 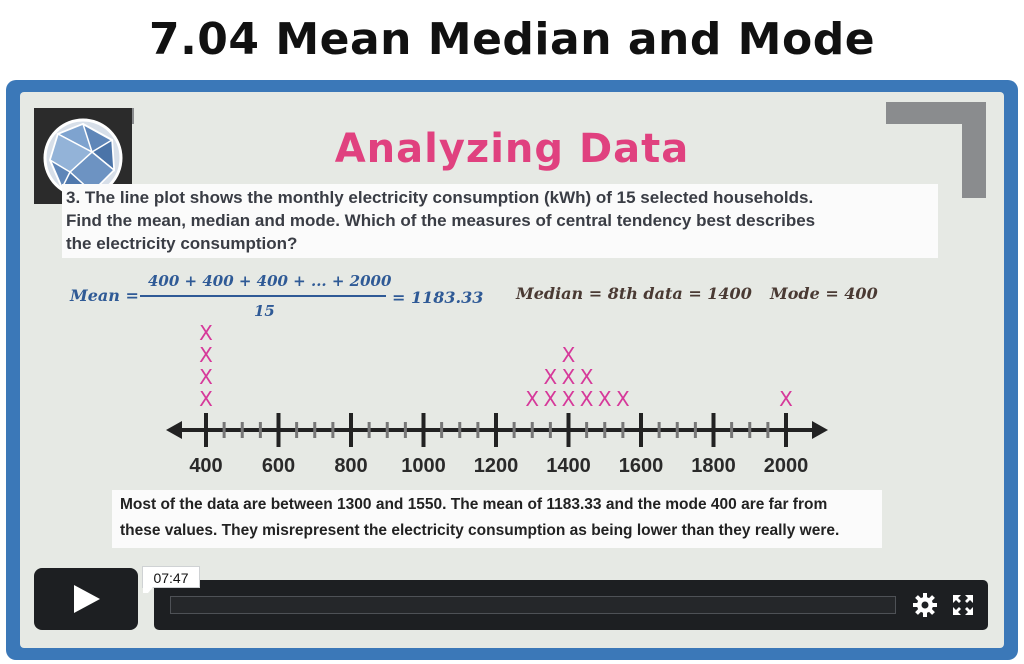 What do you see at coordinates (263, 296) in the screenshot?
I see `fraction-bar` at bounding box center [263, 296].